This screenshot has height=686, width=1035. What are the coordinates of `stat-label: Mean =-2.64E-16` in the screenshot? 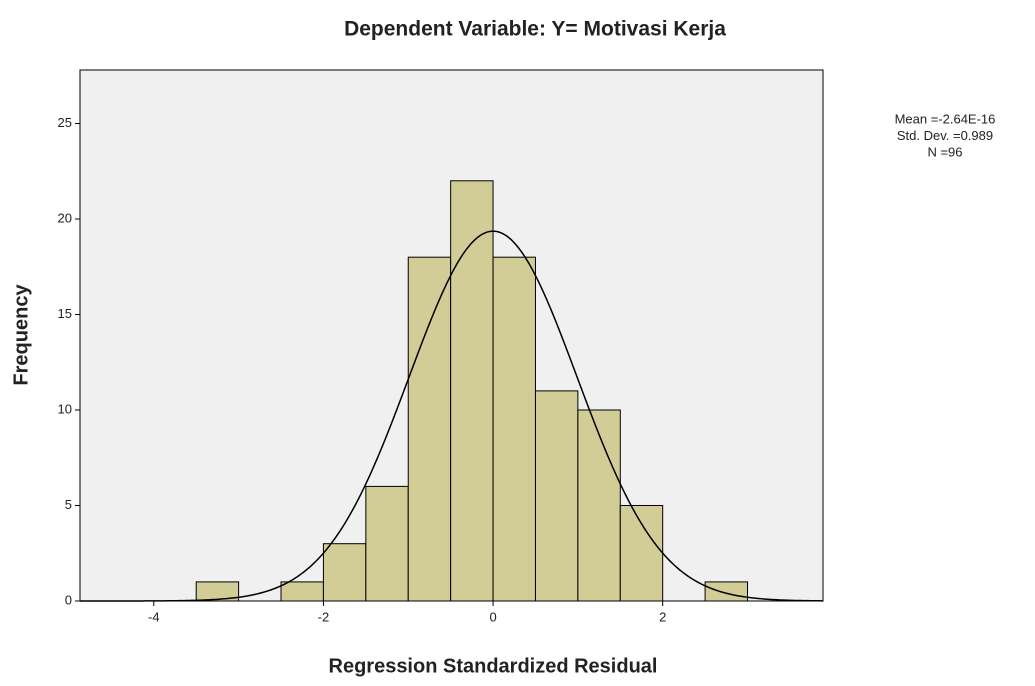 It's located at (945, 118).